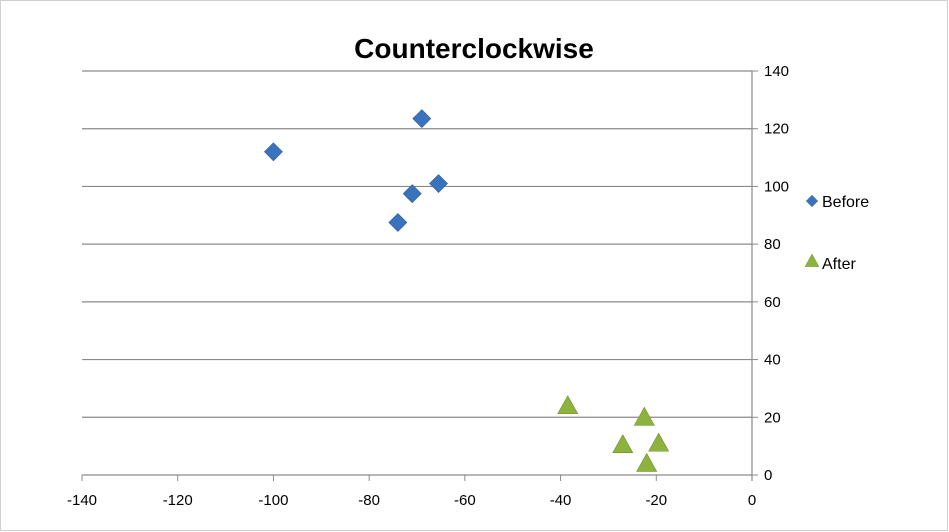 The image size is (949, 532). What do you see at coordinates (812, 260) in the screenshot?
I see `legend-after-marker` at bounding box center [812, 260].